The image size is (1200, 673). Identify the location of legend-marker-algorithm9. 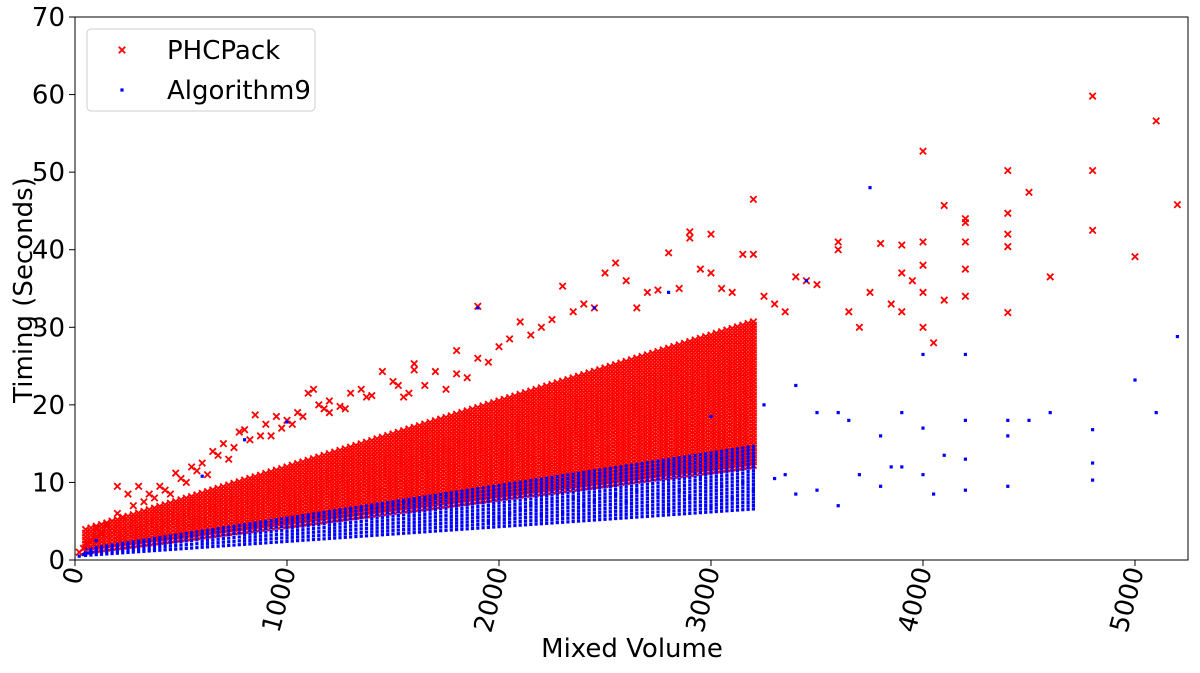
(122, 90).